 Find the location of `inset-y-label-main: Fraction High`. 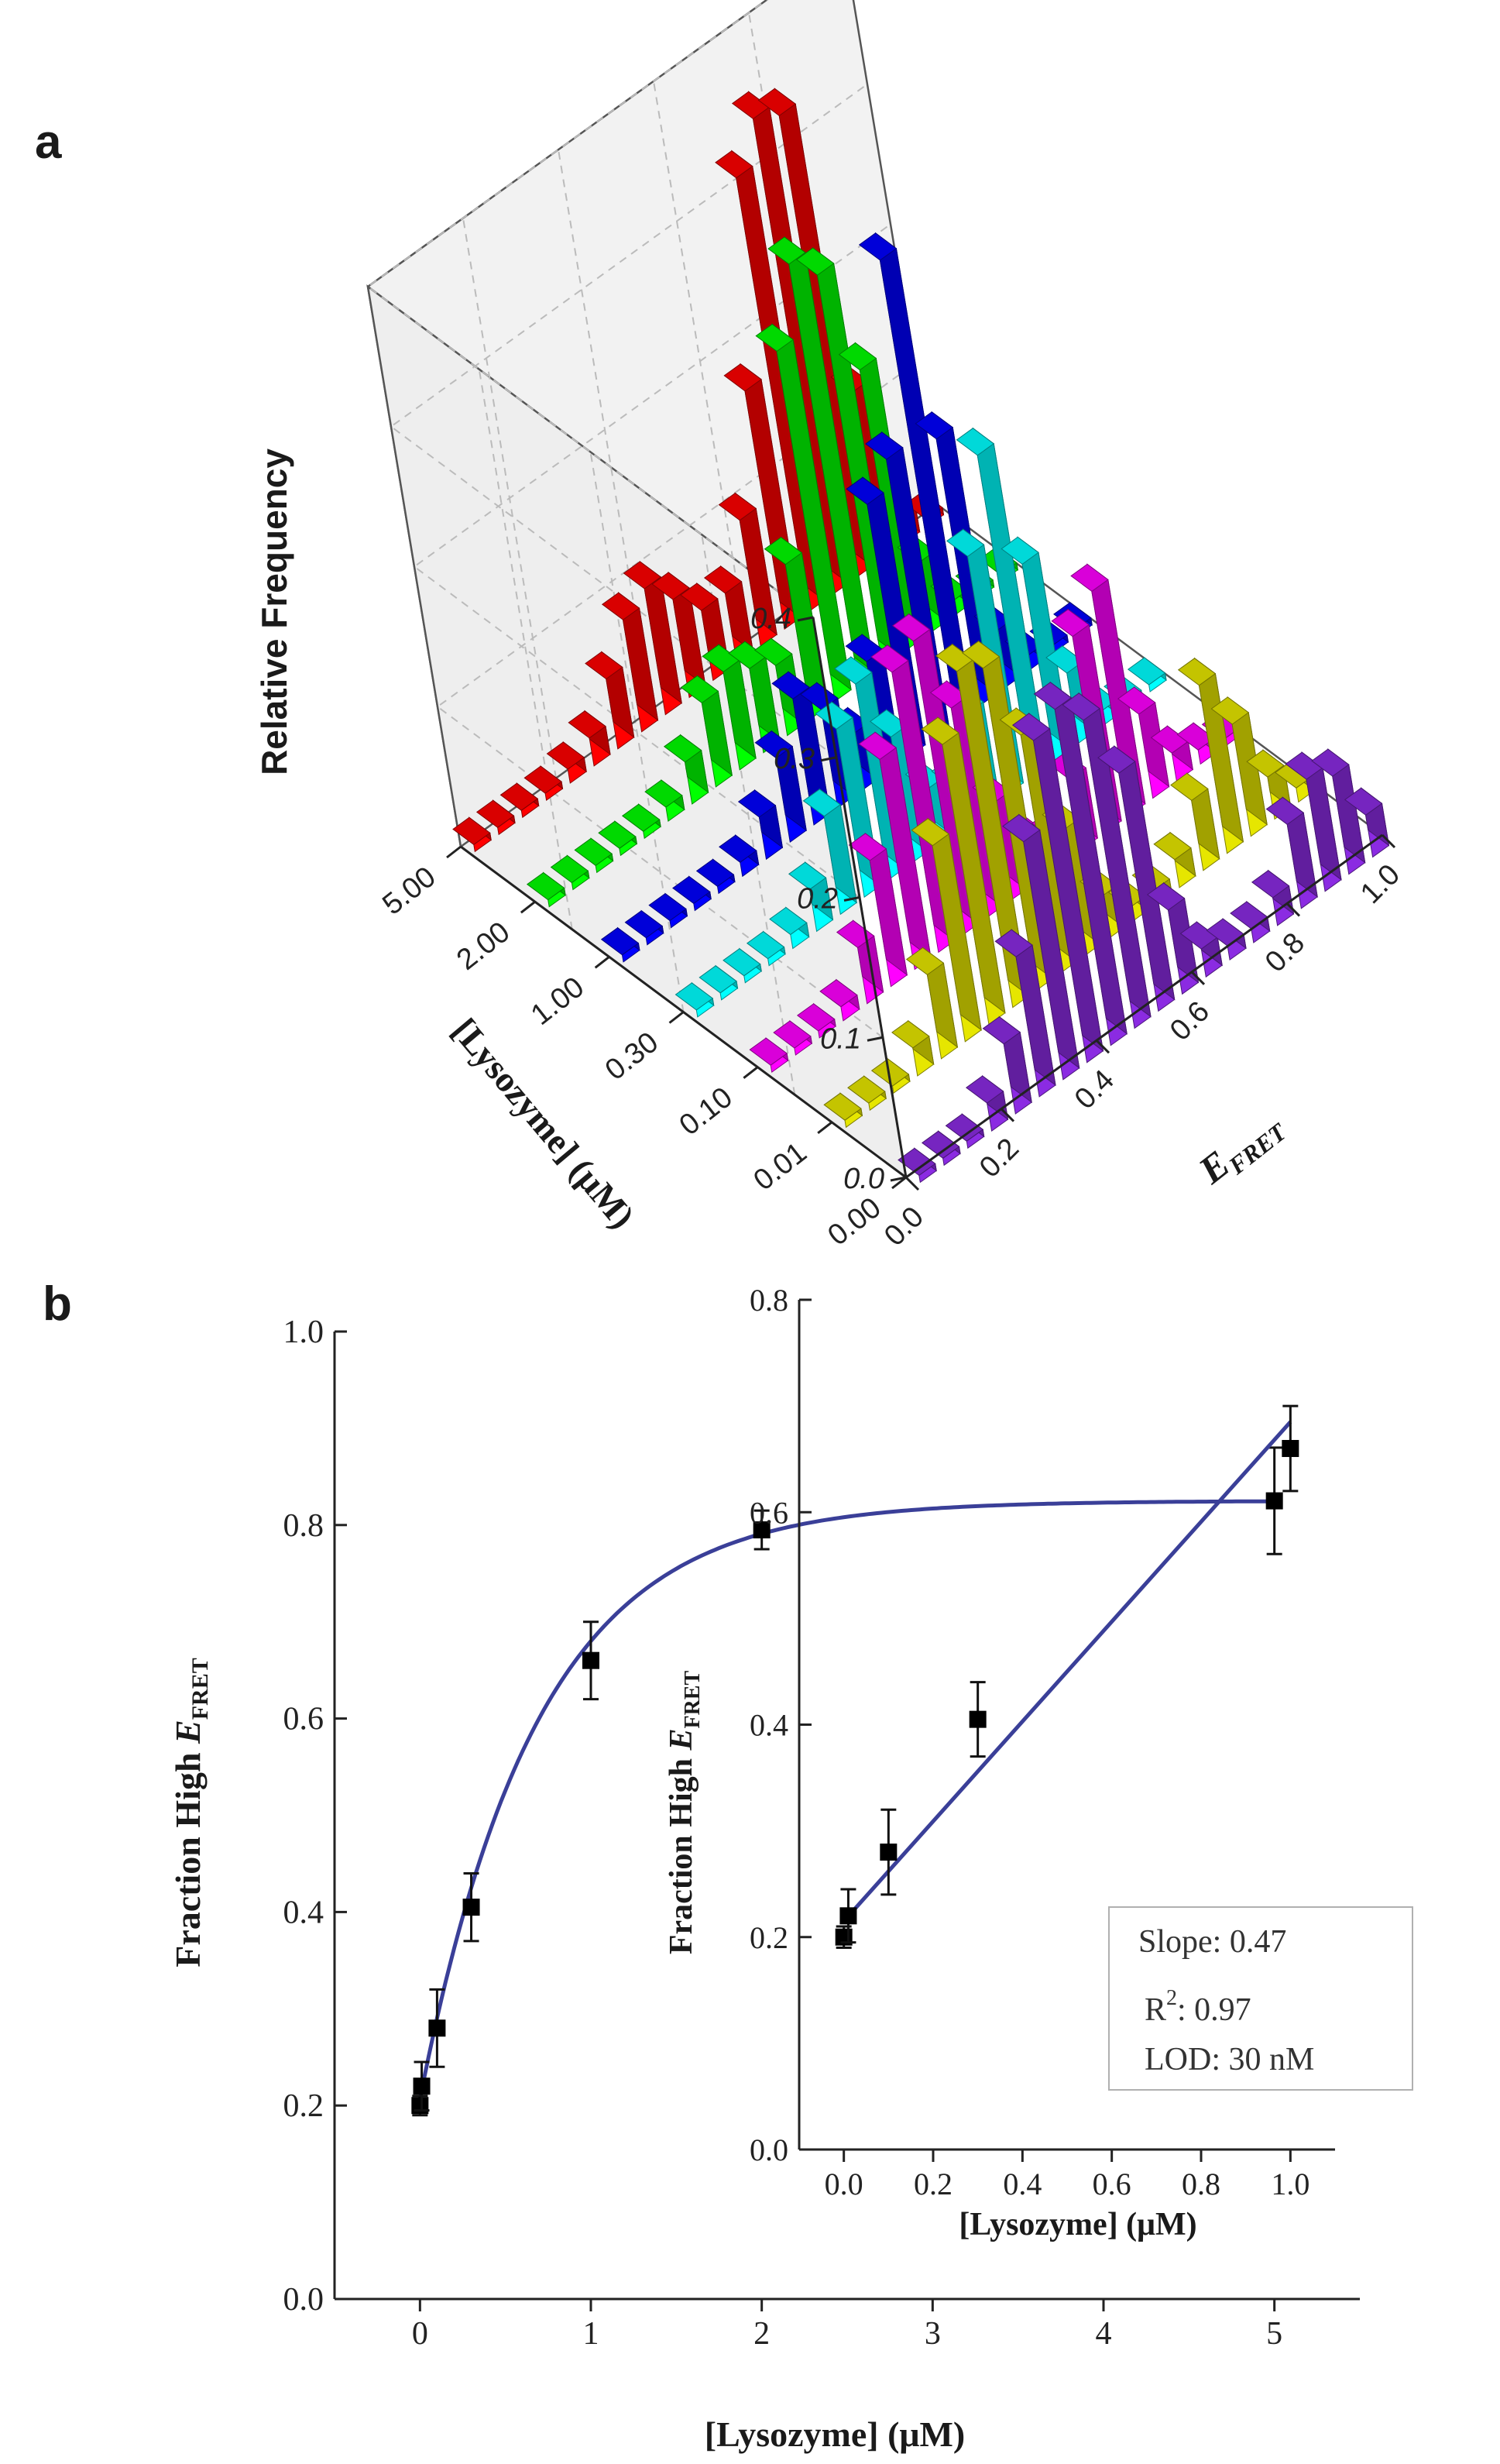

inset-y-label-main: Fraction High is located at coordinates (681, 1853).